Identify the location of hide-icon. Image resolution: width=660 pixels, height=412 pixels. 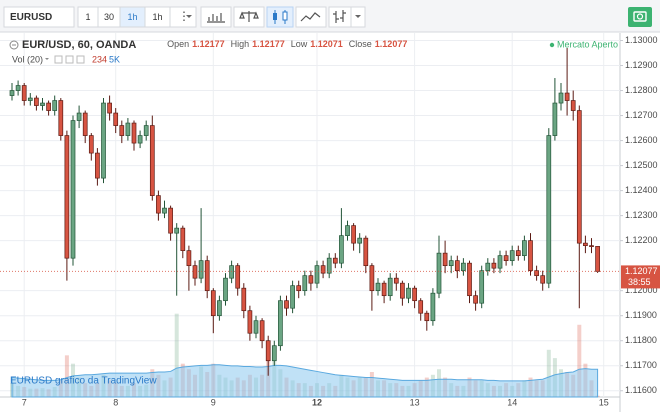
(69, 59).